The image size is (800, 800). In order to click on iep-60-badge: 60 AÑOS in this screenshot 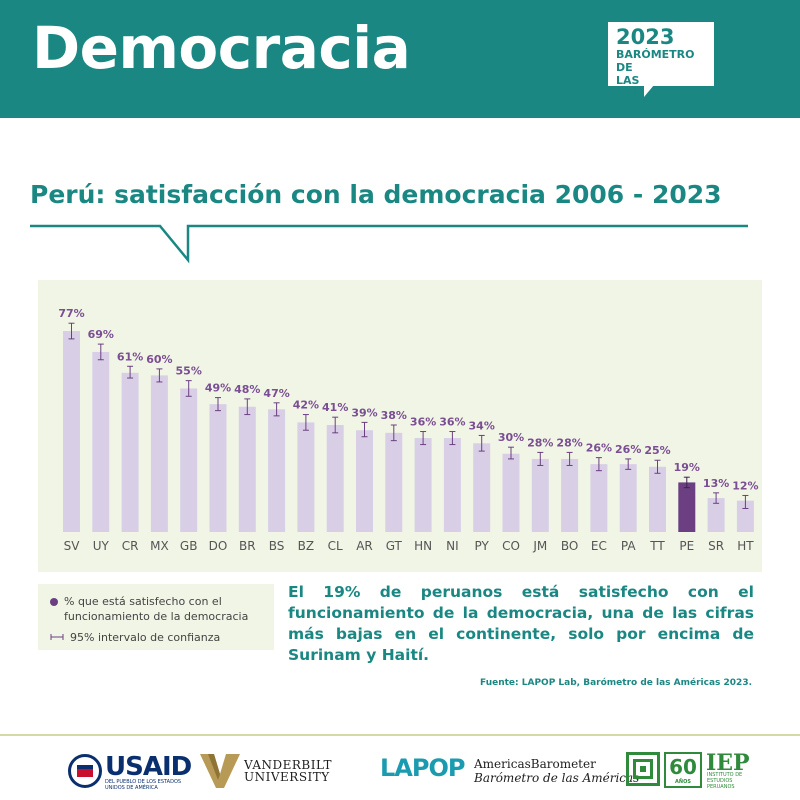, I will do `click(683, 770)`.